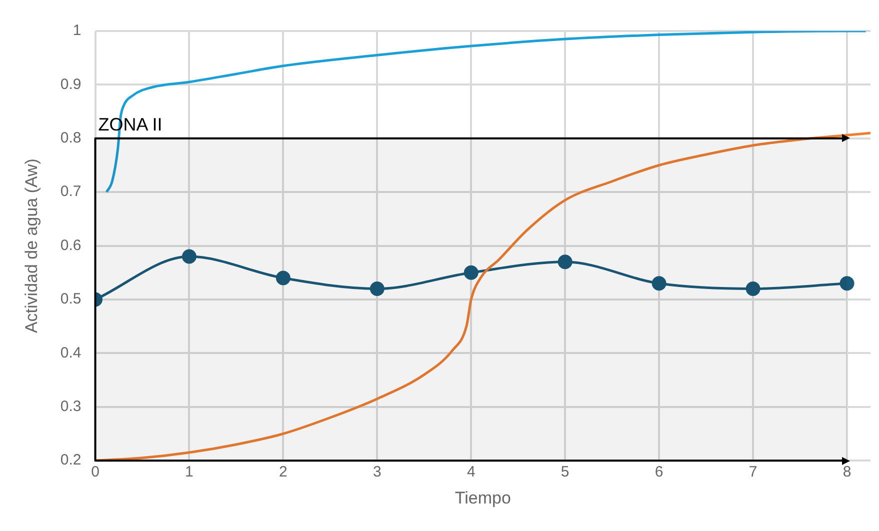 The width and height of the screenshot is (879, 531). Describe the element at coordinates (71, 138) in the screenshot. I see `y-tick-label: 0.8` at that location.